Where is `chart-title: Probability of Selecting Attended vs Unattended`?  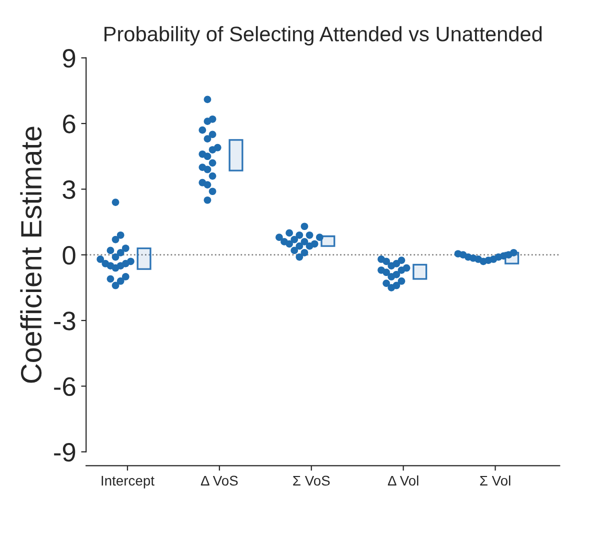
chart-title: Probability of Selecting Attended vs Unattended is located at coordinates (323, 36).